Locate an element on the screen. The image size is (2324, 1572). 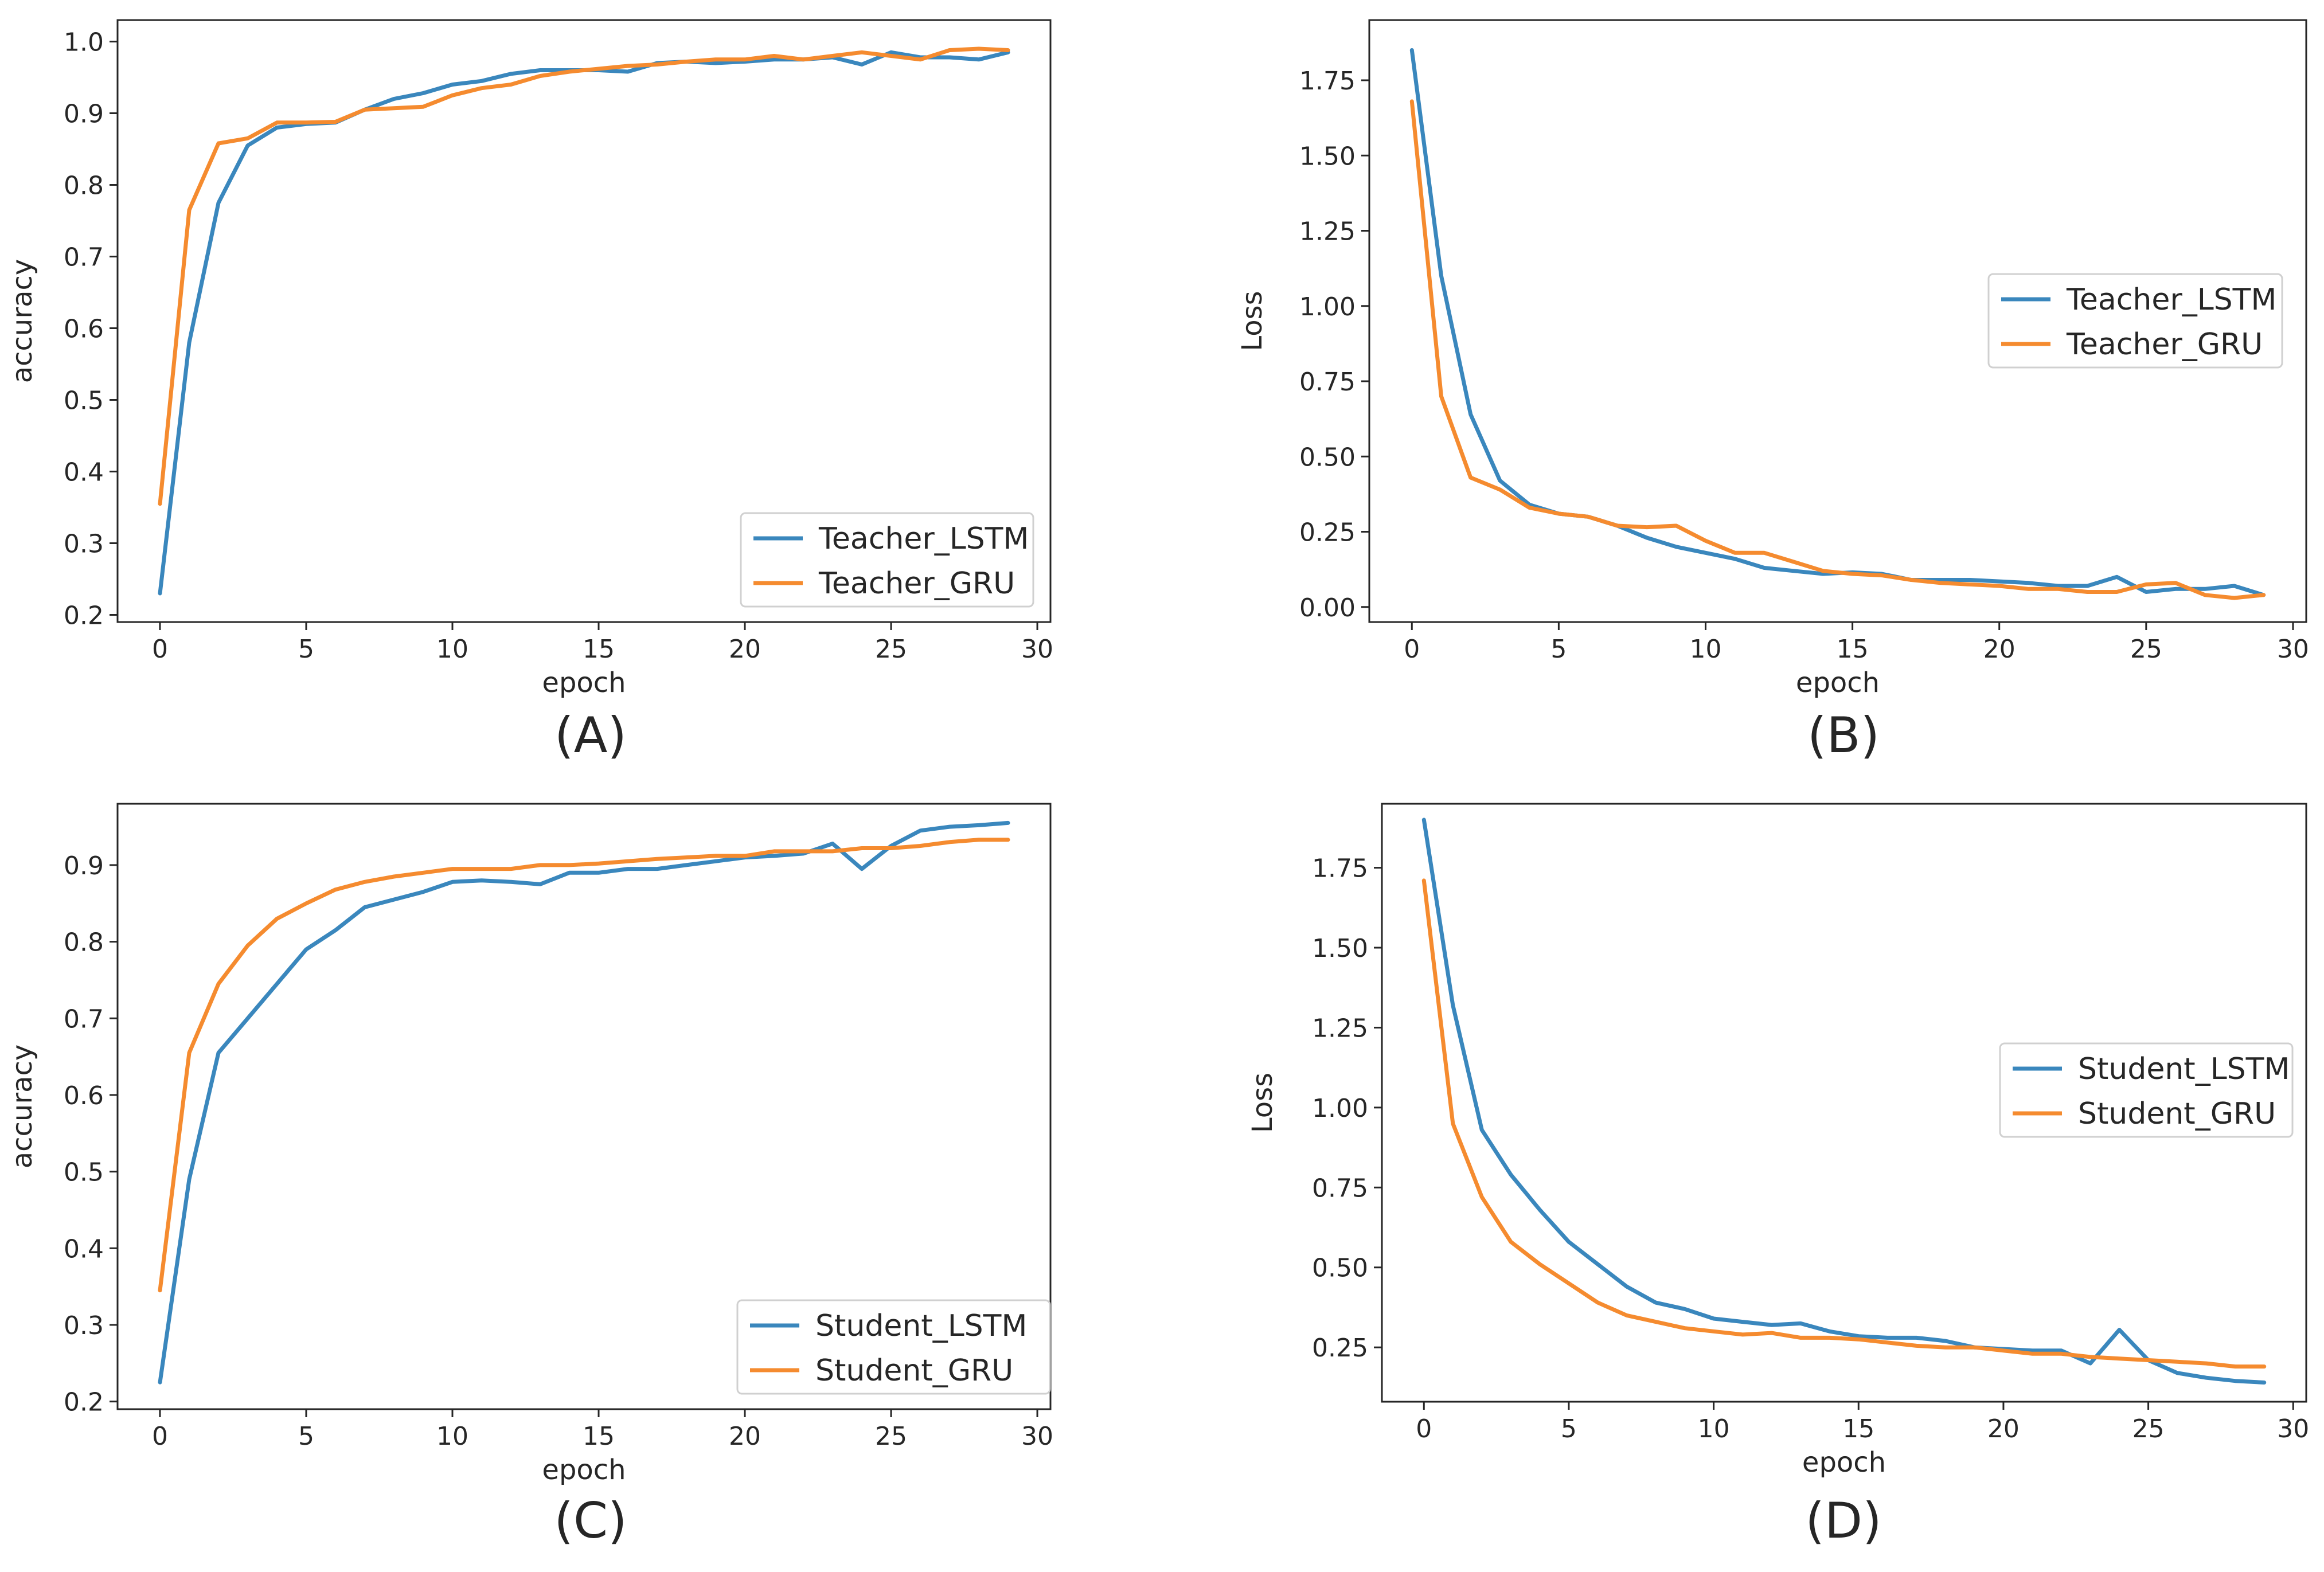
y-tick-label: 1.25 is located at coordinates (1340, 1028).